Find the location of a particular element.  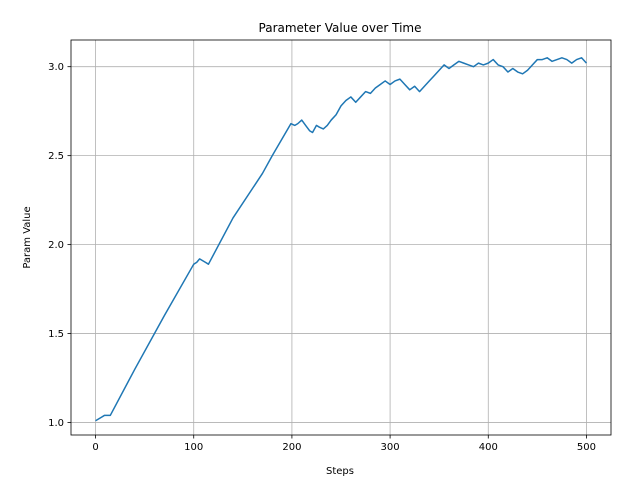

chart-title: Parameter Value over Time is located at coordinates (340, 28).